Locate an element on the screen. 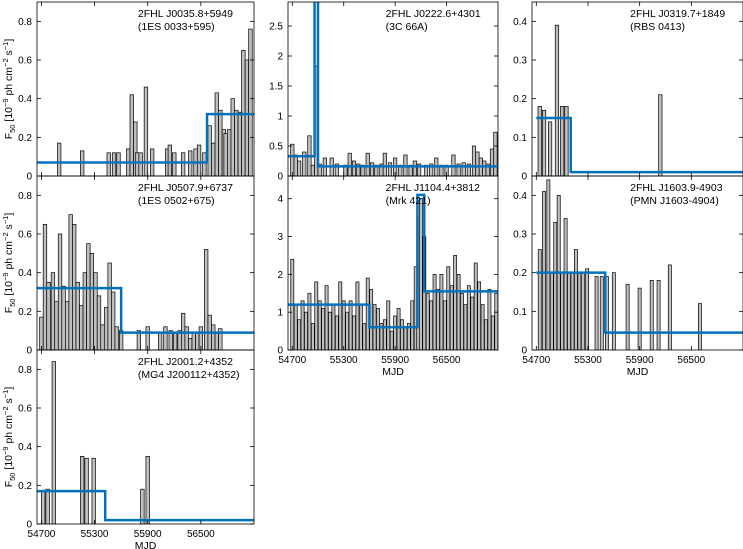 This screenshot has height=549, width=743. y-tick-label: 2 is located at coordinates (280, 57).